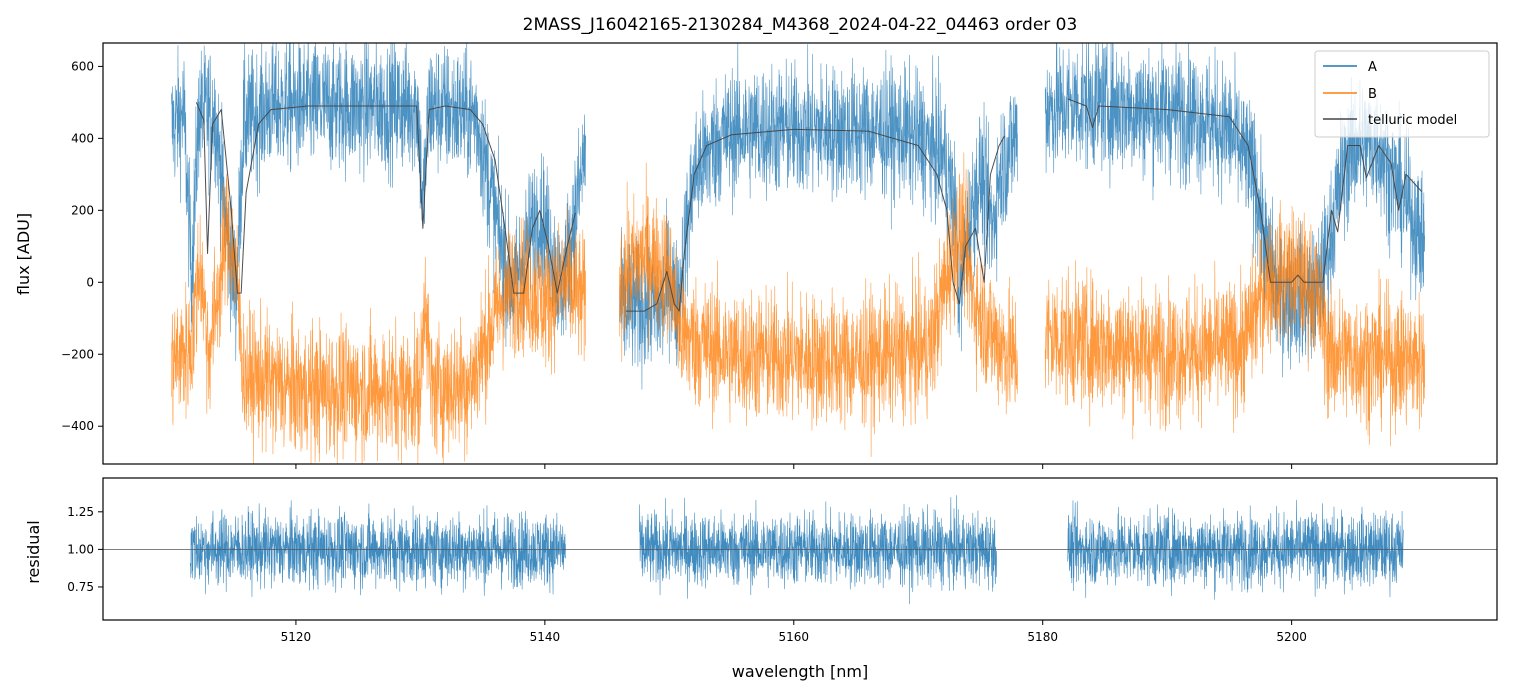 This screenshot has height=696, width=1513. Describe the element at coordinates (80, 549) in the screenshot. I see `bottom-y-tick-label: 1.00` at that location.